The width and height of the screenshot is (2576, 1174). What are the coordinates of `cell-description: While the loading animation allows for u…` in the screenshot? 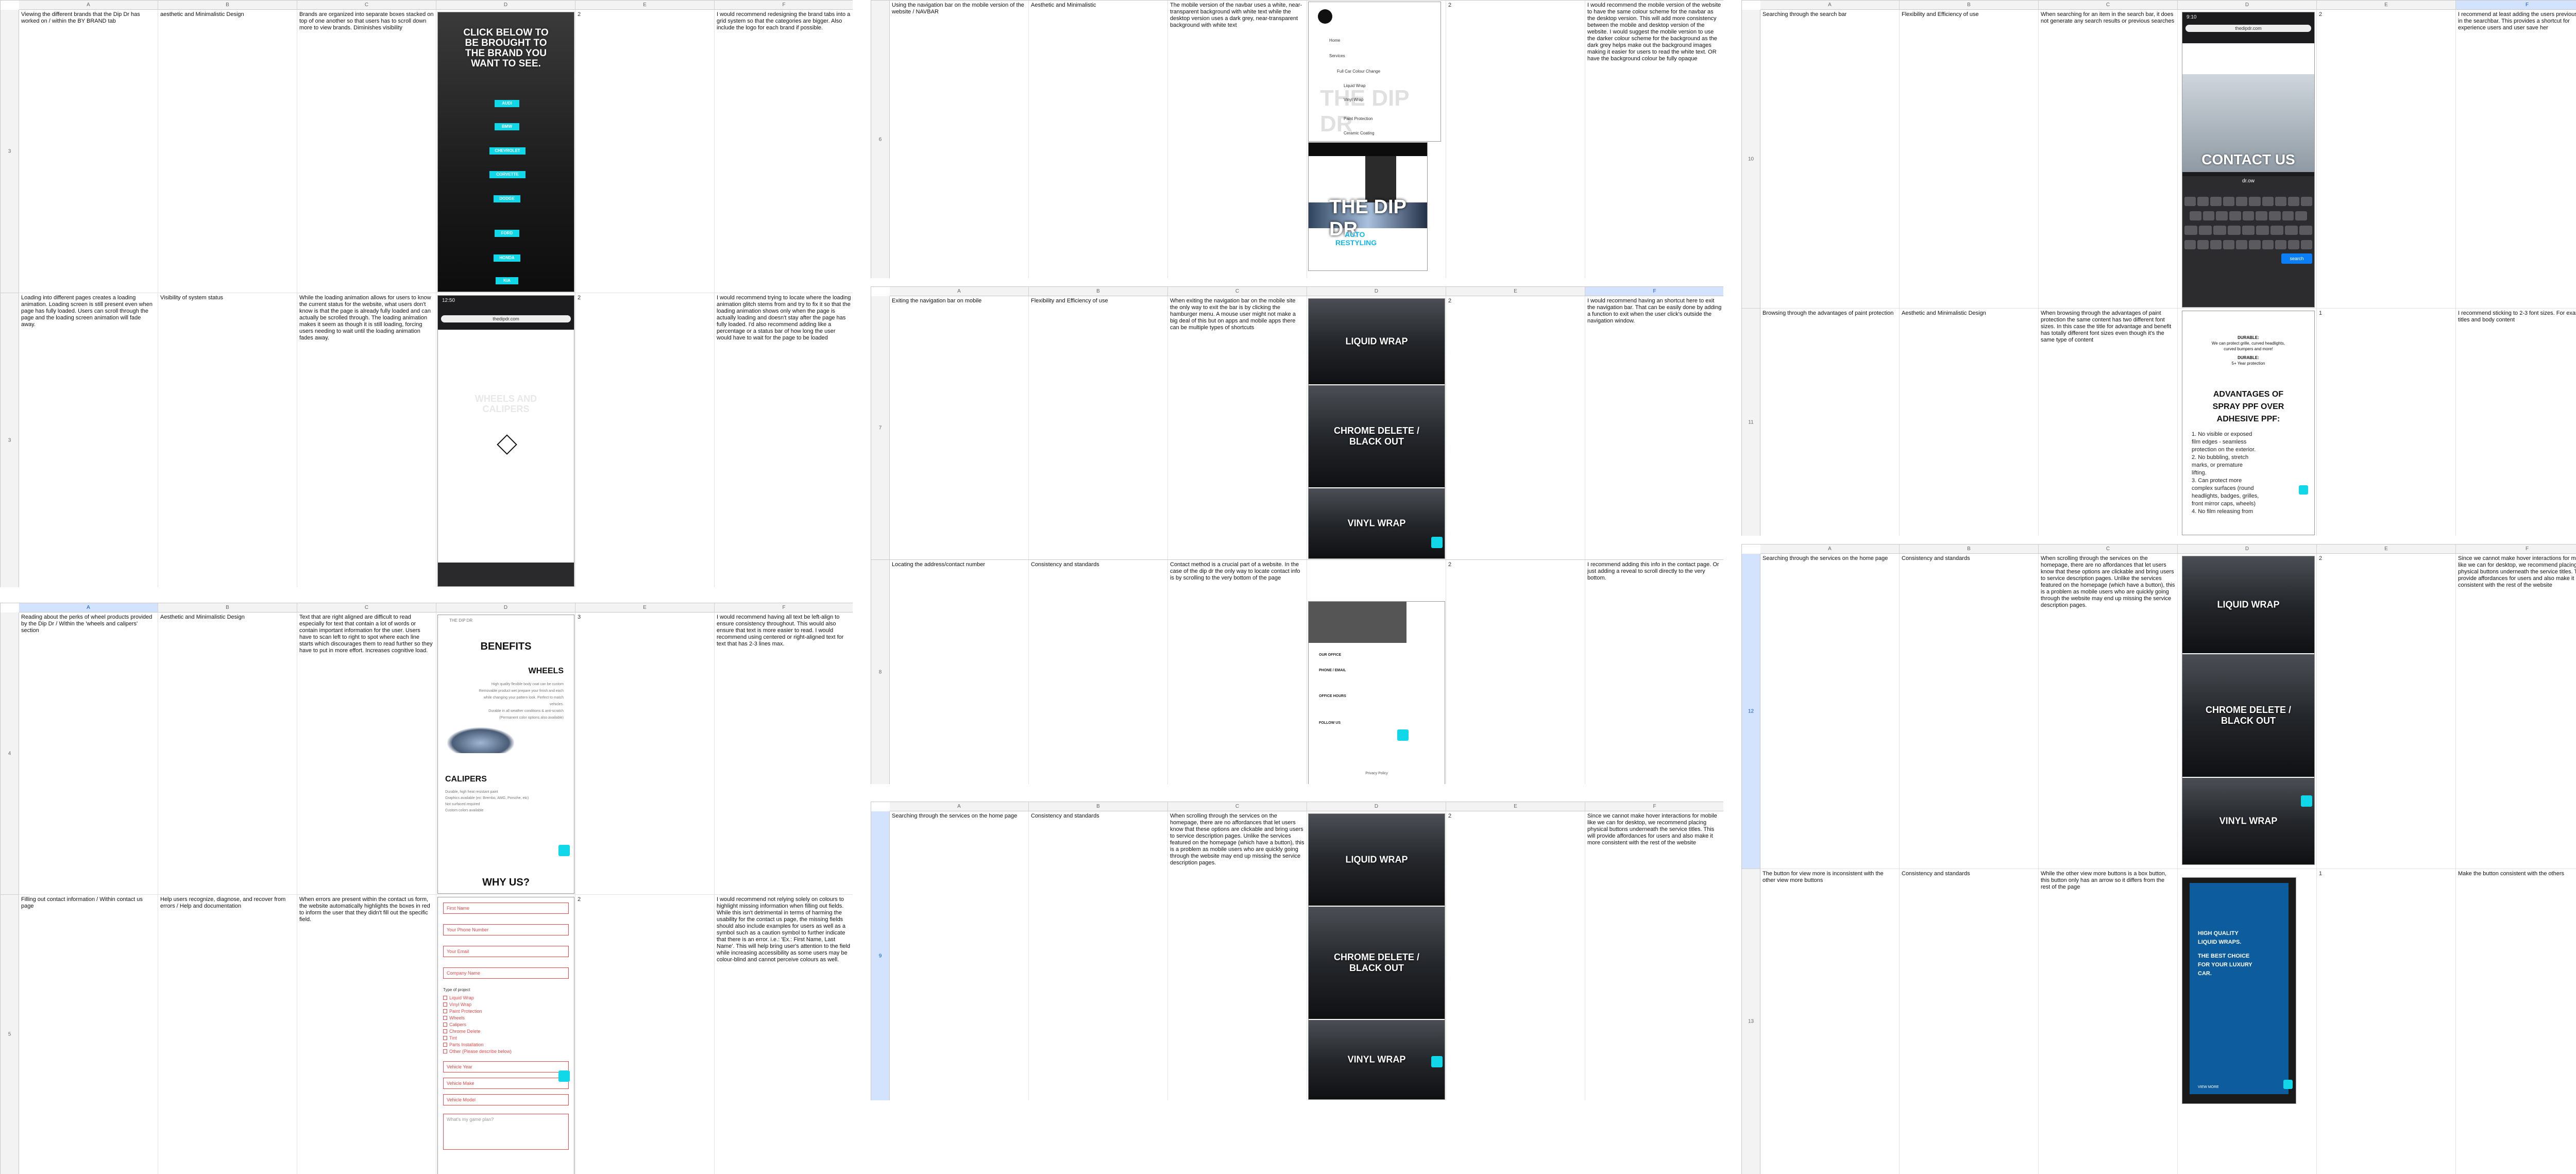 It's located at (366, 440).